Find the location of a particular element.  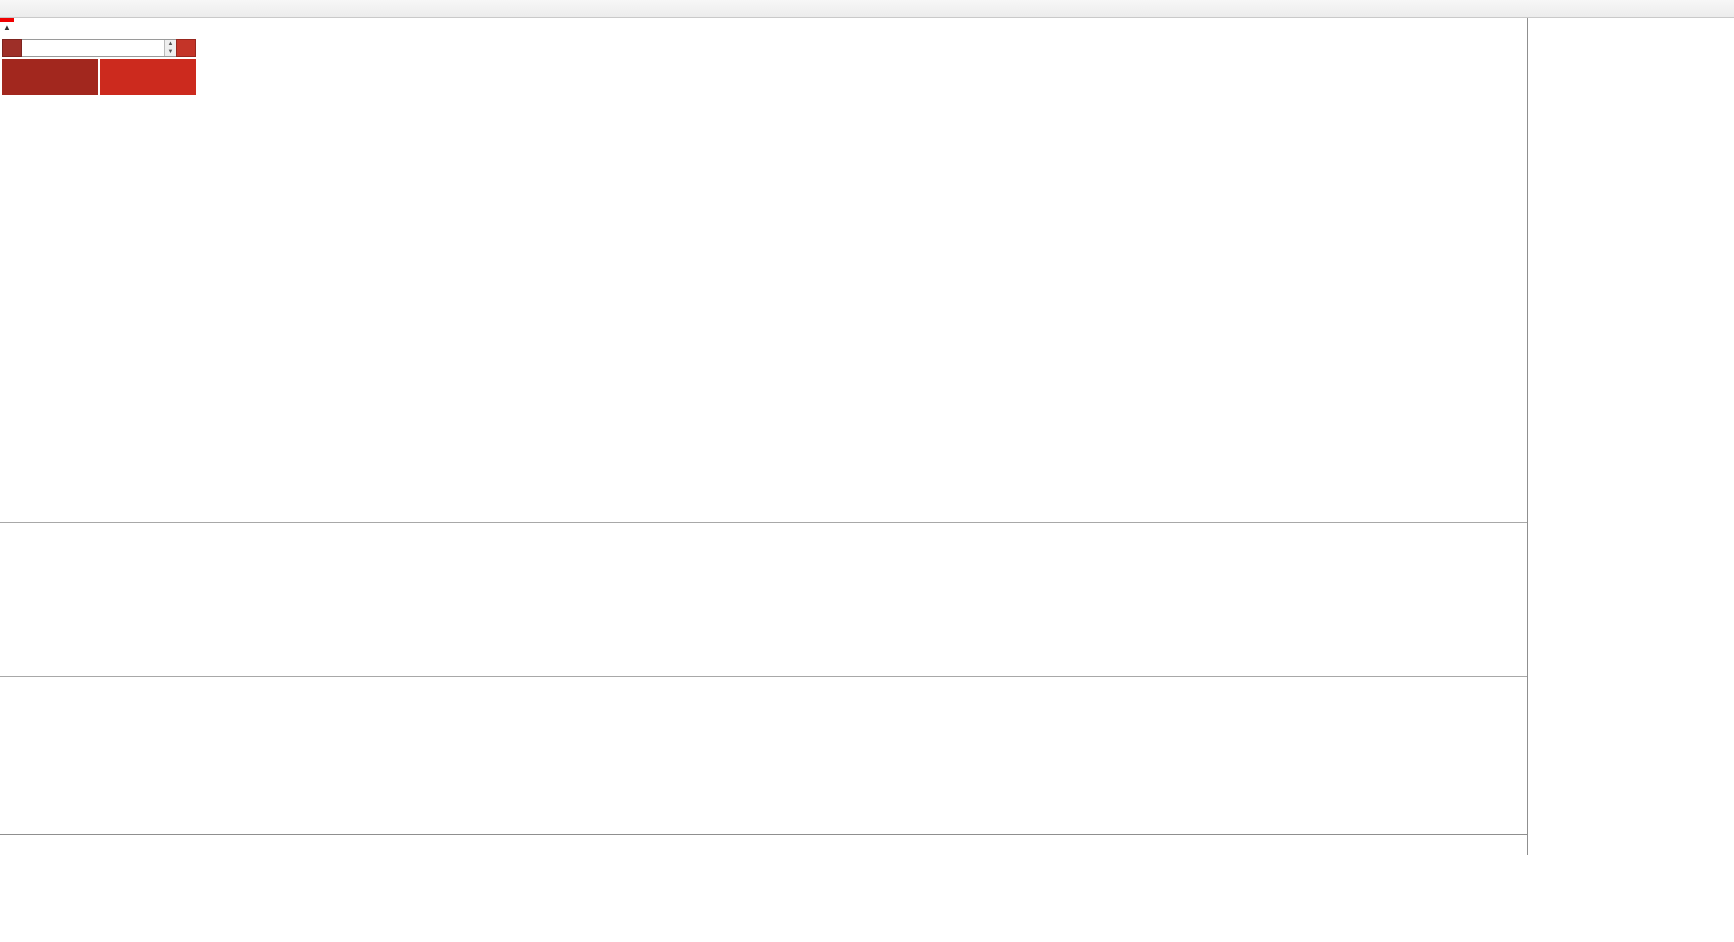

macd-canvas is located at coordinates (763, 599).